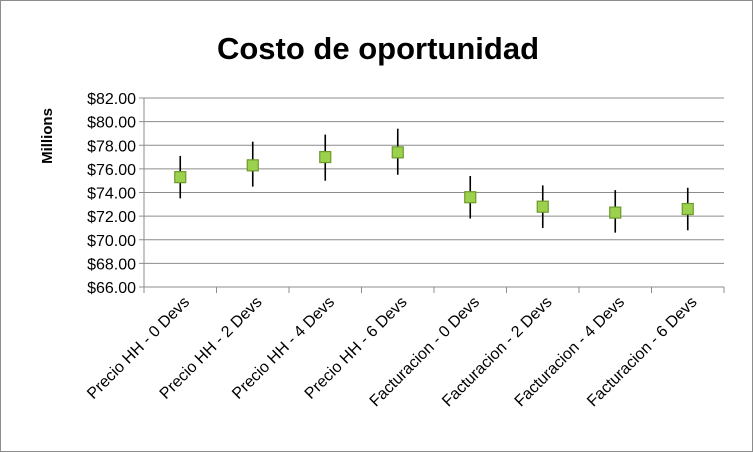  I want to click on chart-title: Costo de oportunidad, so click(378, 48).